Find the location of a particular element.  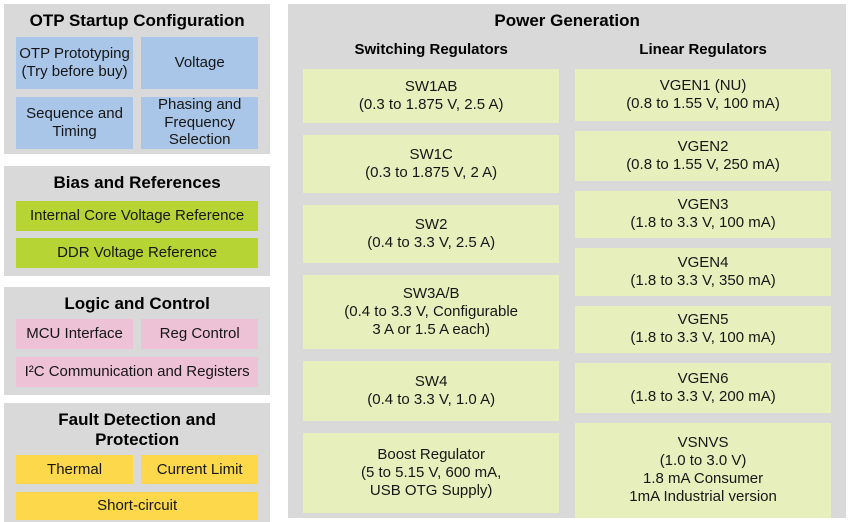

box-sw1ab: SW1AB (0.3 to 1.875 V, 2.5 A) is located at coordinates (431, 95).